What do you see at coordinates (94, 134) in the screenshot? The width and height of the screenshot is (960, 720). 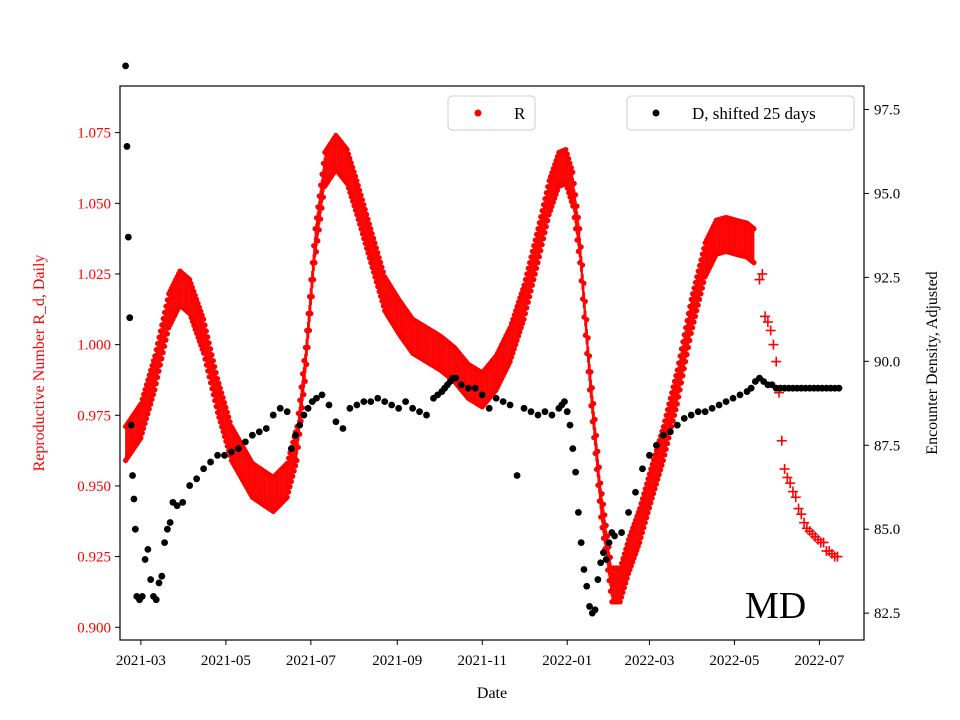 I see `y-left-tick-label: 1.075` at bounding box center [94, 134].